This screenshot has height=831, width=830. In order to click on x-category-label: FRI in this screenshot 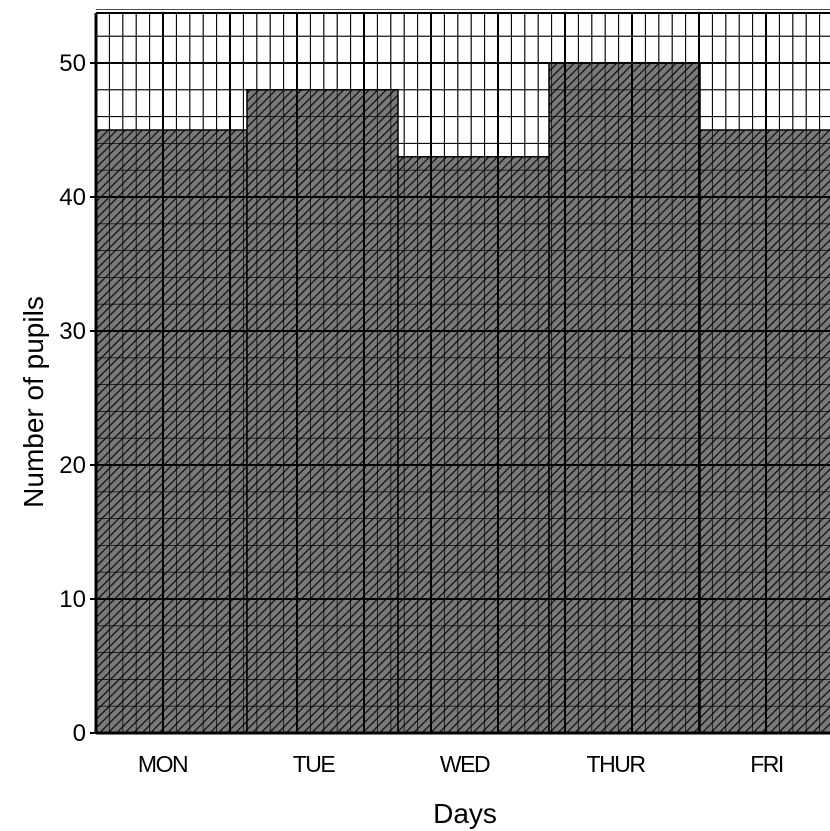, I will do `click(766, 764)`.